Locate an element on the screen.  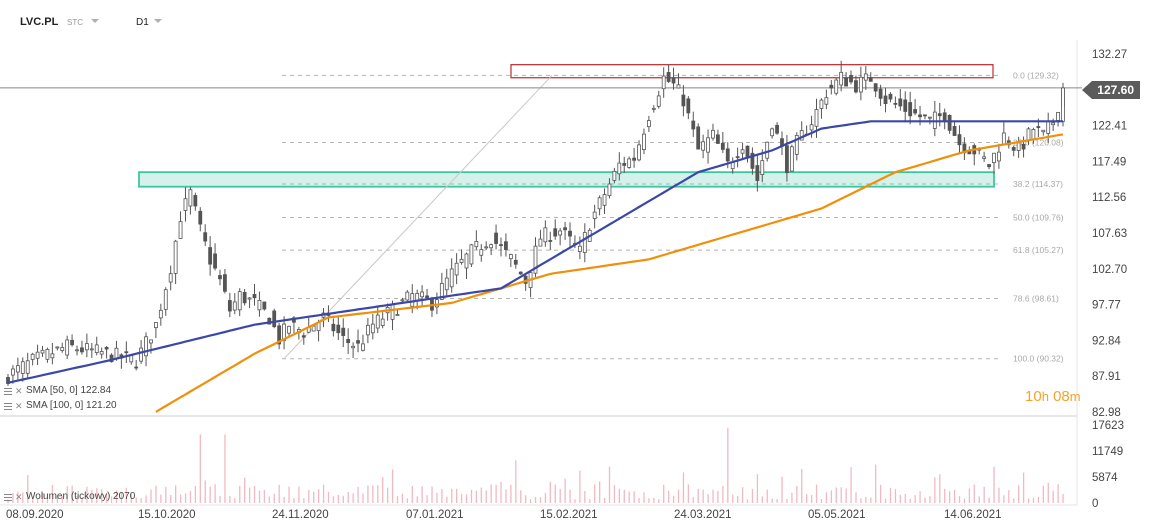
y-tick-label: 132.27 is located at coordinates (1109, 55).